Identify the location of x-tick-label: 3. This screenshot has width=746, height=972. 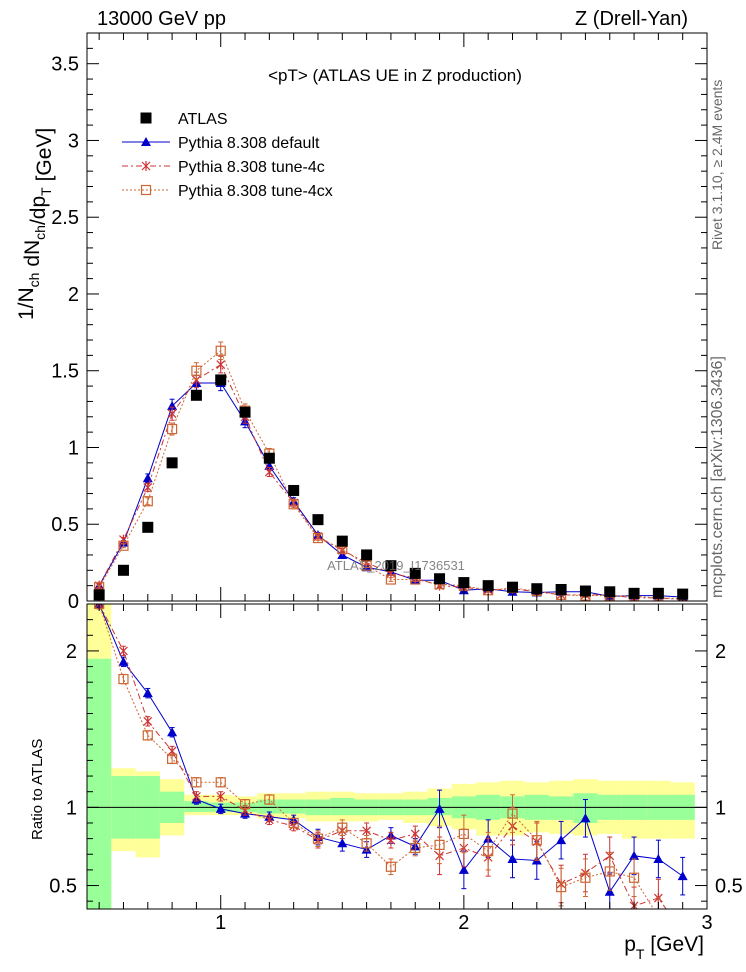
(706, 923).